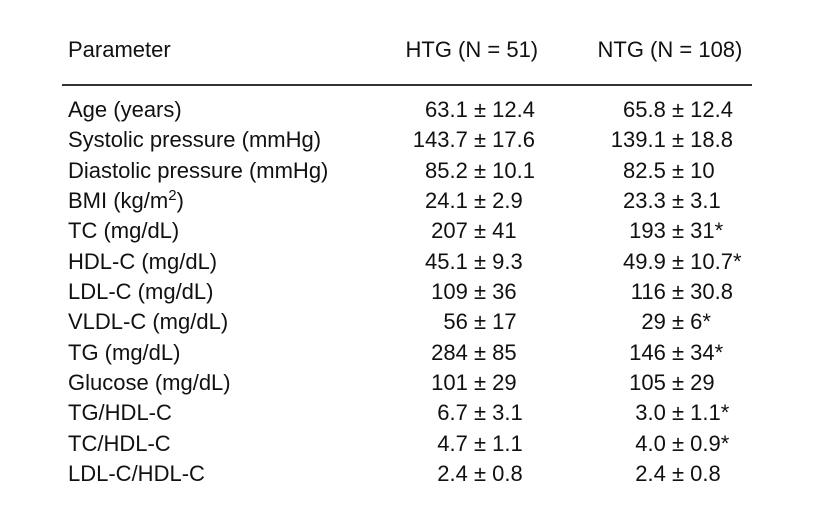  Describe the element at coordinates (118, 200) in the screenshot. I see `label-part: BMI (kg/m` at that location.